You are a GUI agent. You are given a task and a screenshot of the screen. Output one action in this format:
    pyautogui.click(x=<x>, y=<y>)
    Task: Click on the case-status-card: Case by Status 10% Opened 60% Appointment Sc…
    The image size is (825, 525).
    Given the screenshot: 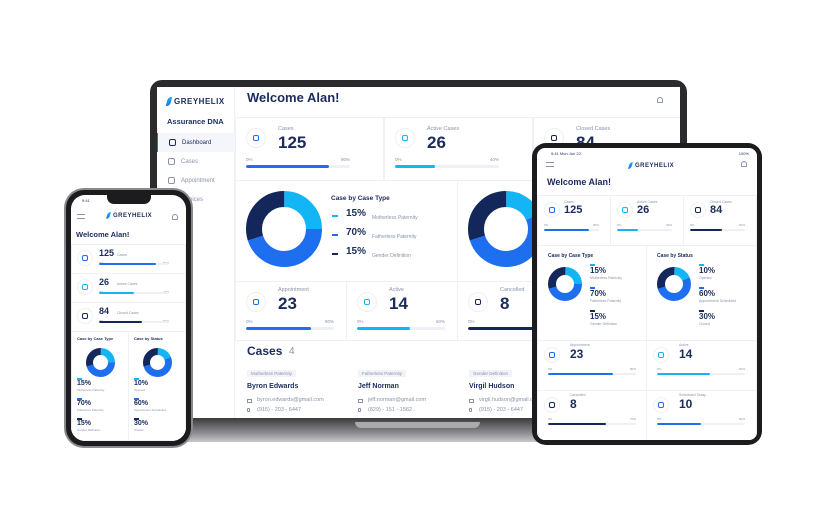 What is the action you would take?
    pyautogui.click(x=701, y=293)
    